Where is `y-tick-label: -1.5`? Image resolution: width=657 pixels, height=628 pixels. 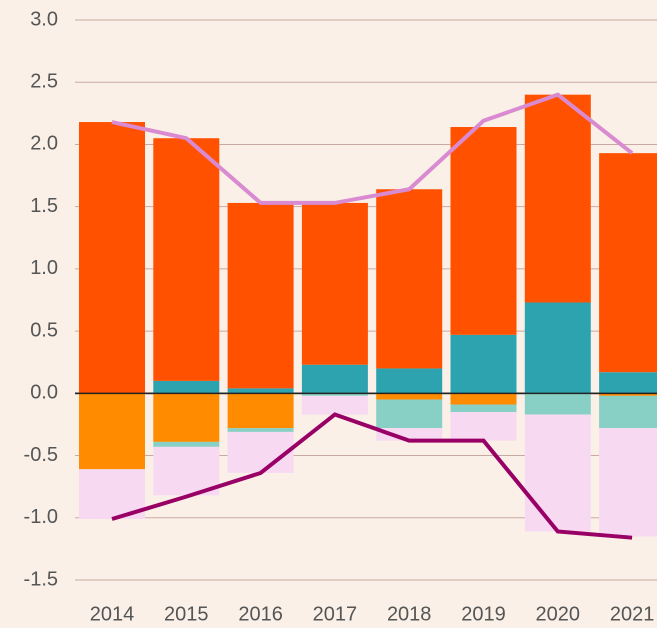
y-tick-label: -1.5 is located at coordinates (41, 579).